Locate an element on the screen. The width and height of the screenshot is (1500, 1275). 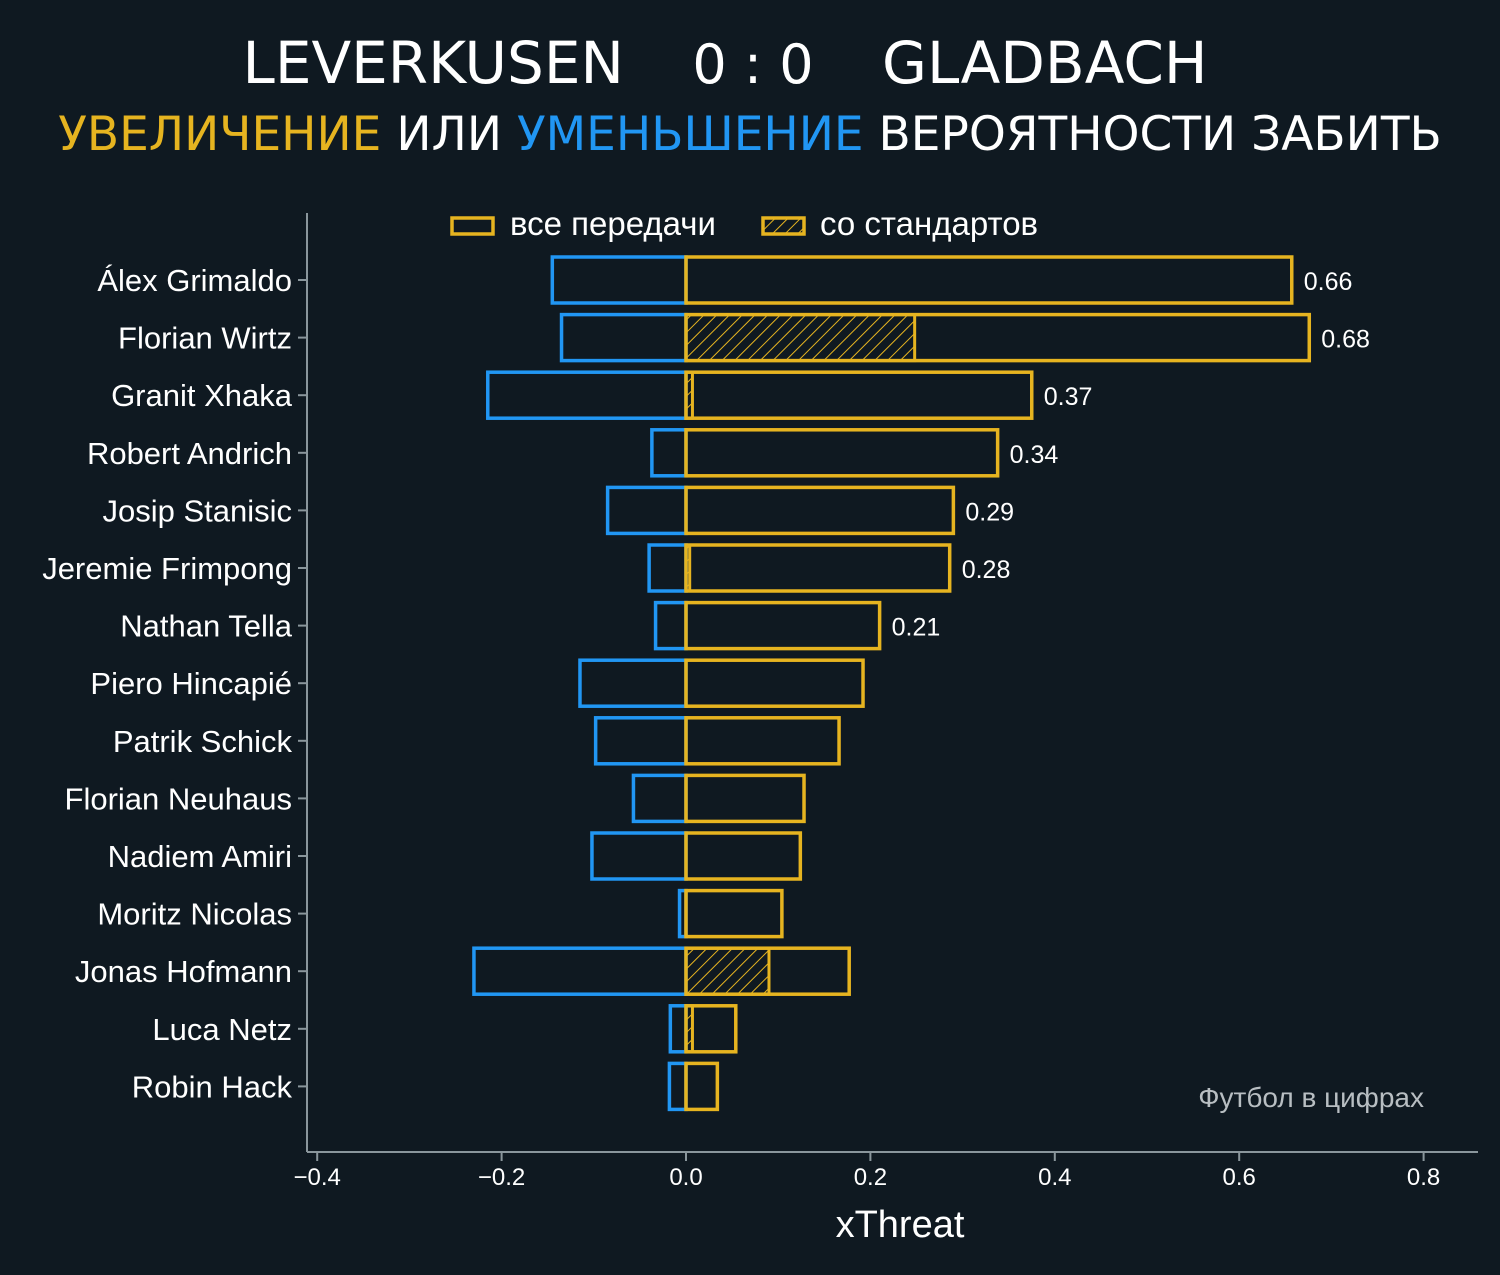
player-label: Moritz Nicolas is located at coordinates (194, 914).